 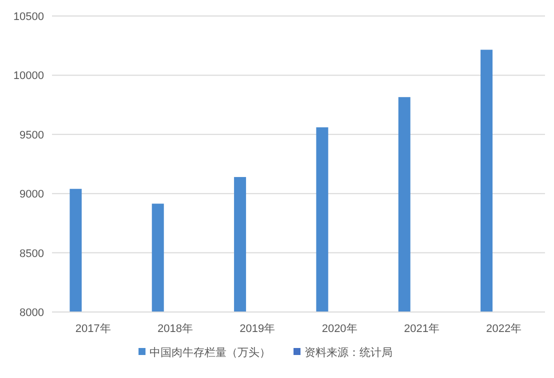 What do you see at coordinates (175, 329) in the screenshot?
I see `x-tick-label: 2018年` at bounding box center [175, 329].